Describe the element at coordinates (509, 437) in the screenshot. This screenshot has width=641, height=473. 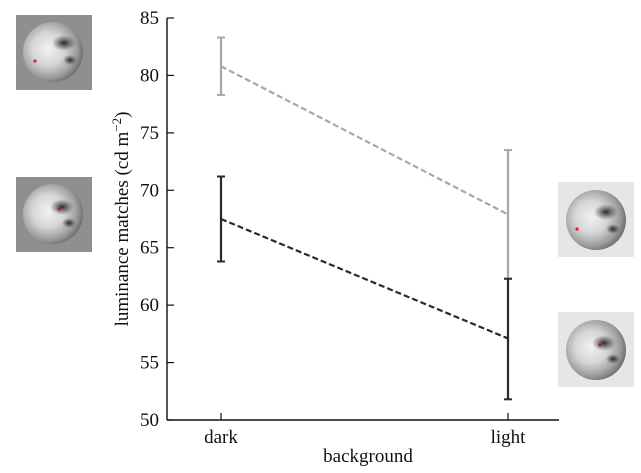
I see `x-tick-label: light` at that location.